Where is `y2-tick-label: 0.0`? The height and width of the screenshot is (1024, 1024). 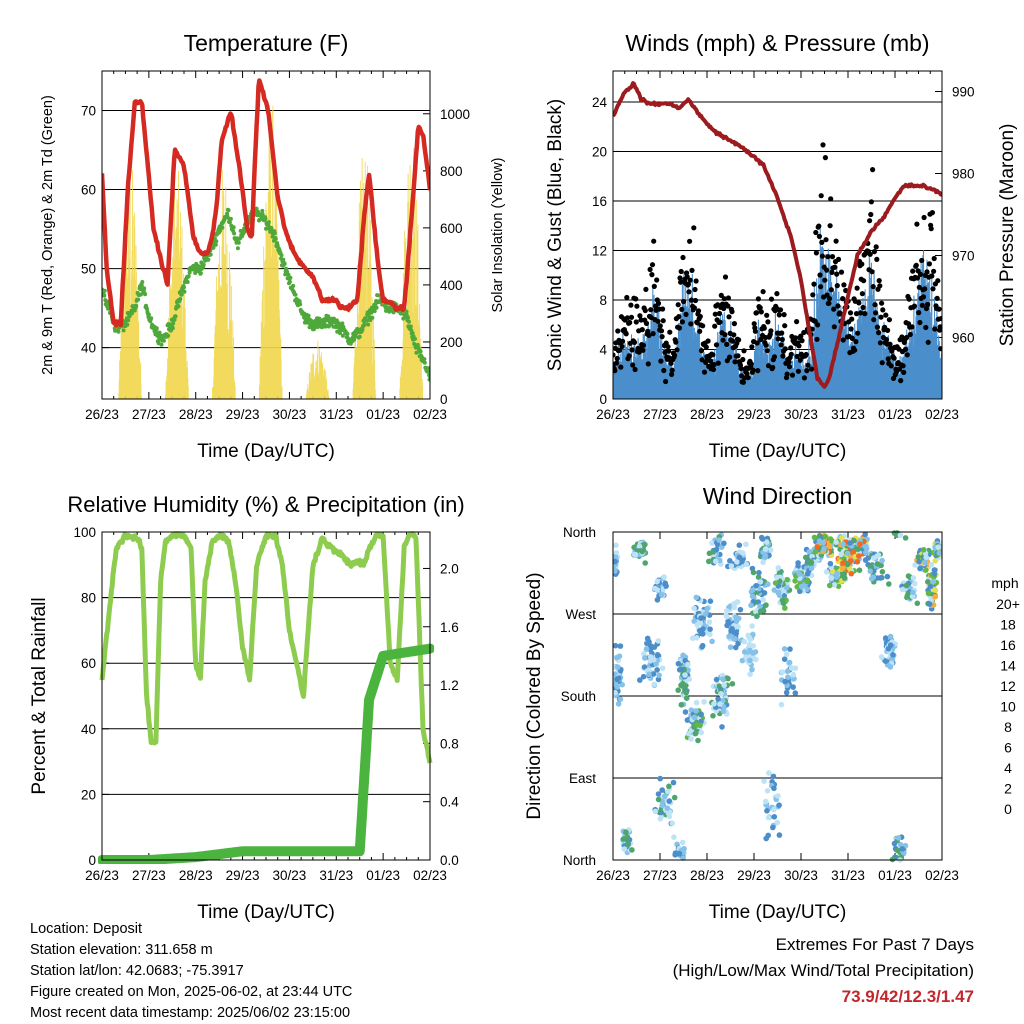 y2-tick-label: 0.0 is located at coordinates (449, 860).